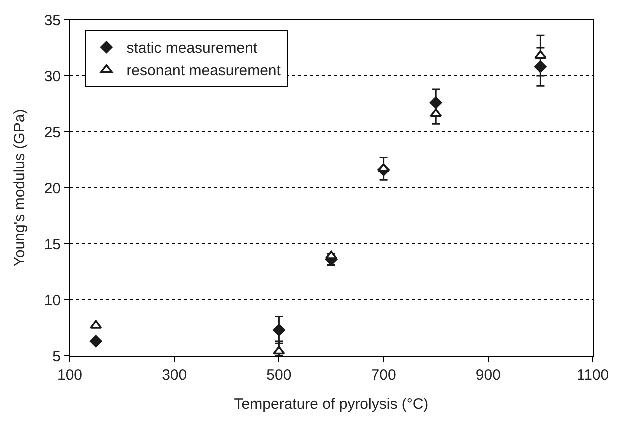  I want to click on y-tick-label: 25, so click(52, 133).